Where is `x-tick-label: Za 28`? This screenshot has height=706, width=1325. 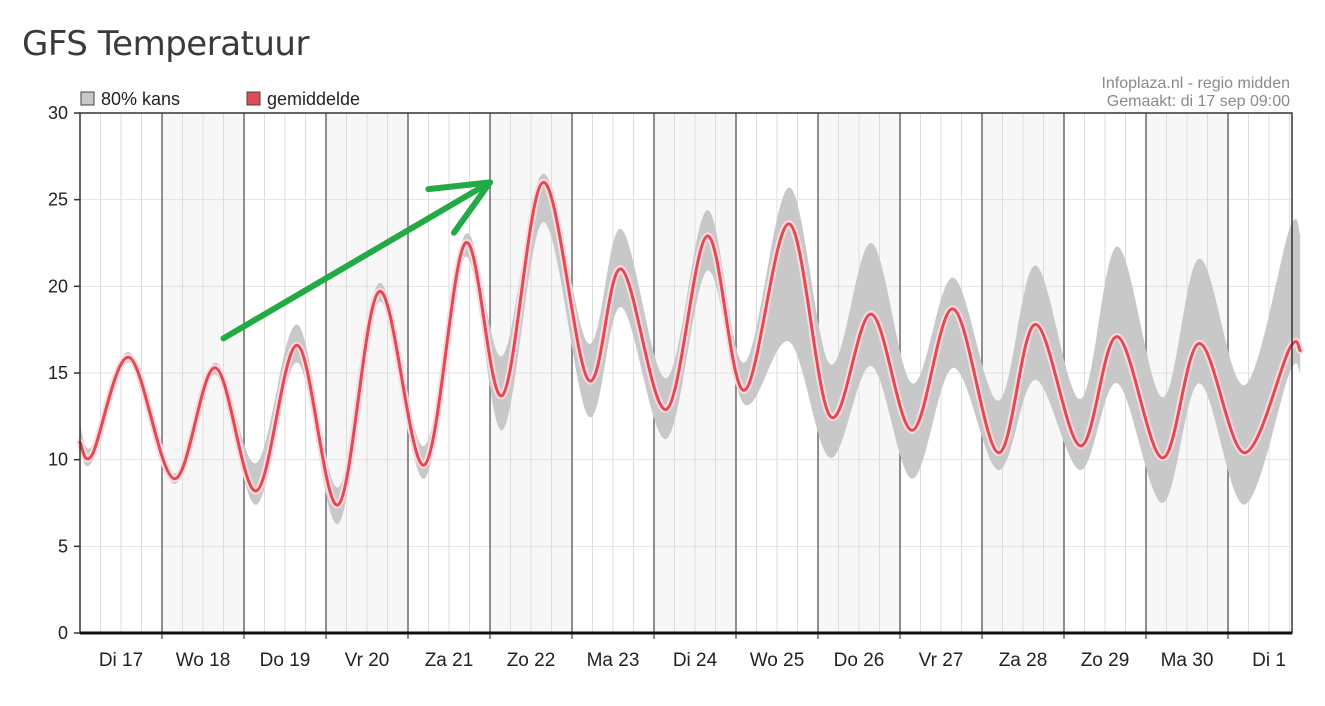 x-tick-label: Za 28 is located at coordinates (1023, 660).